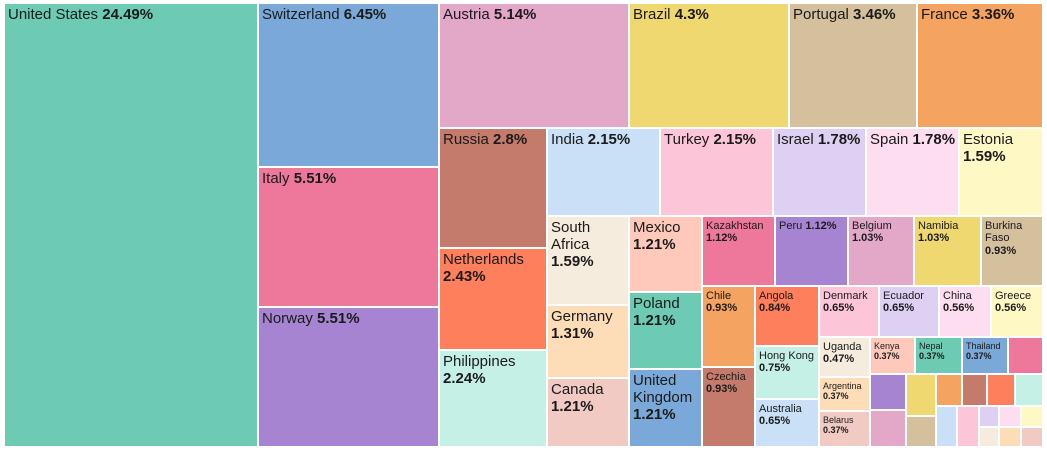  I want to click on tile-label: Greece 0.56%, so click(1017, 302).